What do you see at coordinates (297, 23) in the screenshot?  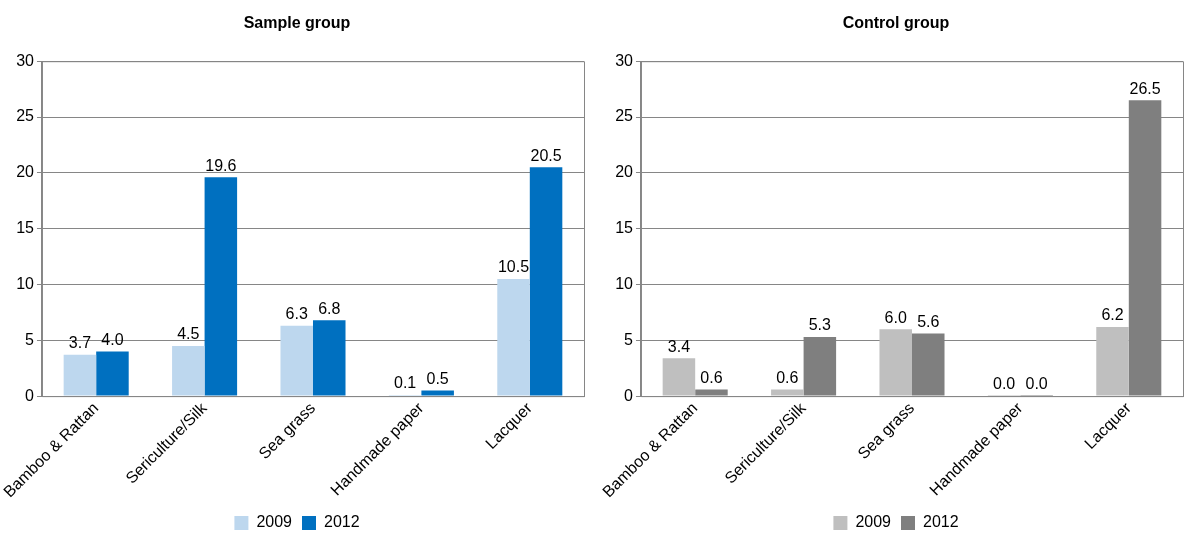 I see `chart-title: Sample group` at bounding box center [297, 23].